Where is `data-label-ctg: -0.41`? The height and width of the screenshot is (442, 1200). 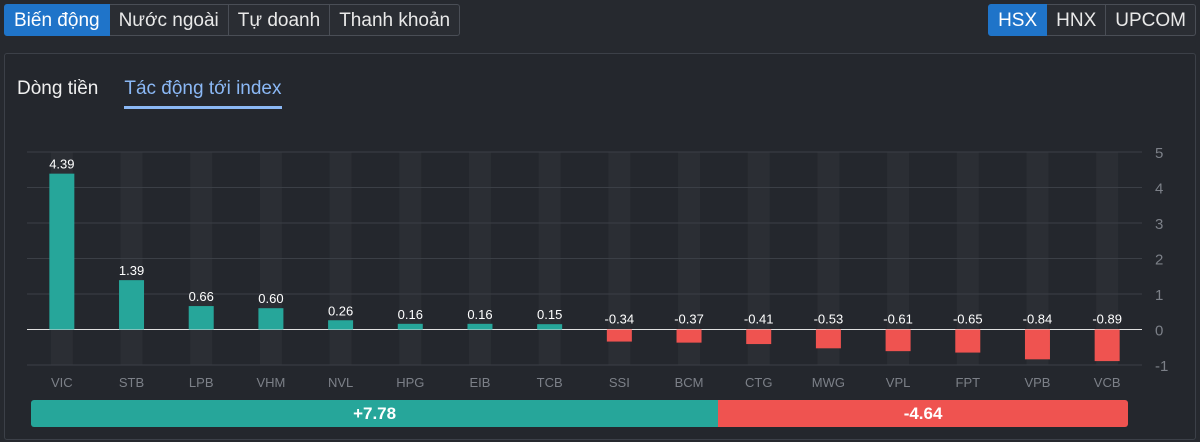 data-label-ctg: -0.41 is located at coordinates (759, 319).